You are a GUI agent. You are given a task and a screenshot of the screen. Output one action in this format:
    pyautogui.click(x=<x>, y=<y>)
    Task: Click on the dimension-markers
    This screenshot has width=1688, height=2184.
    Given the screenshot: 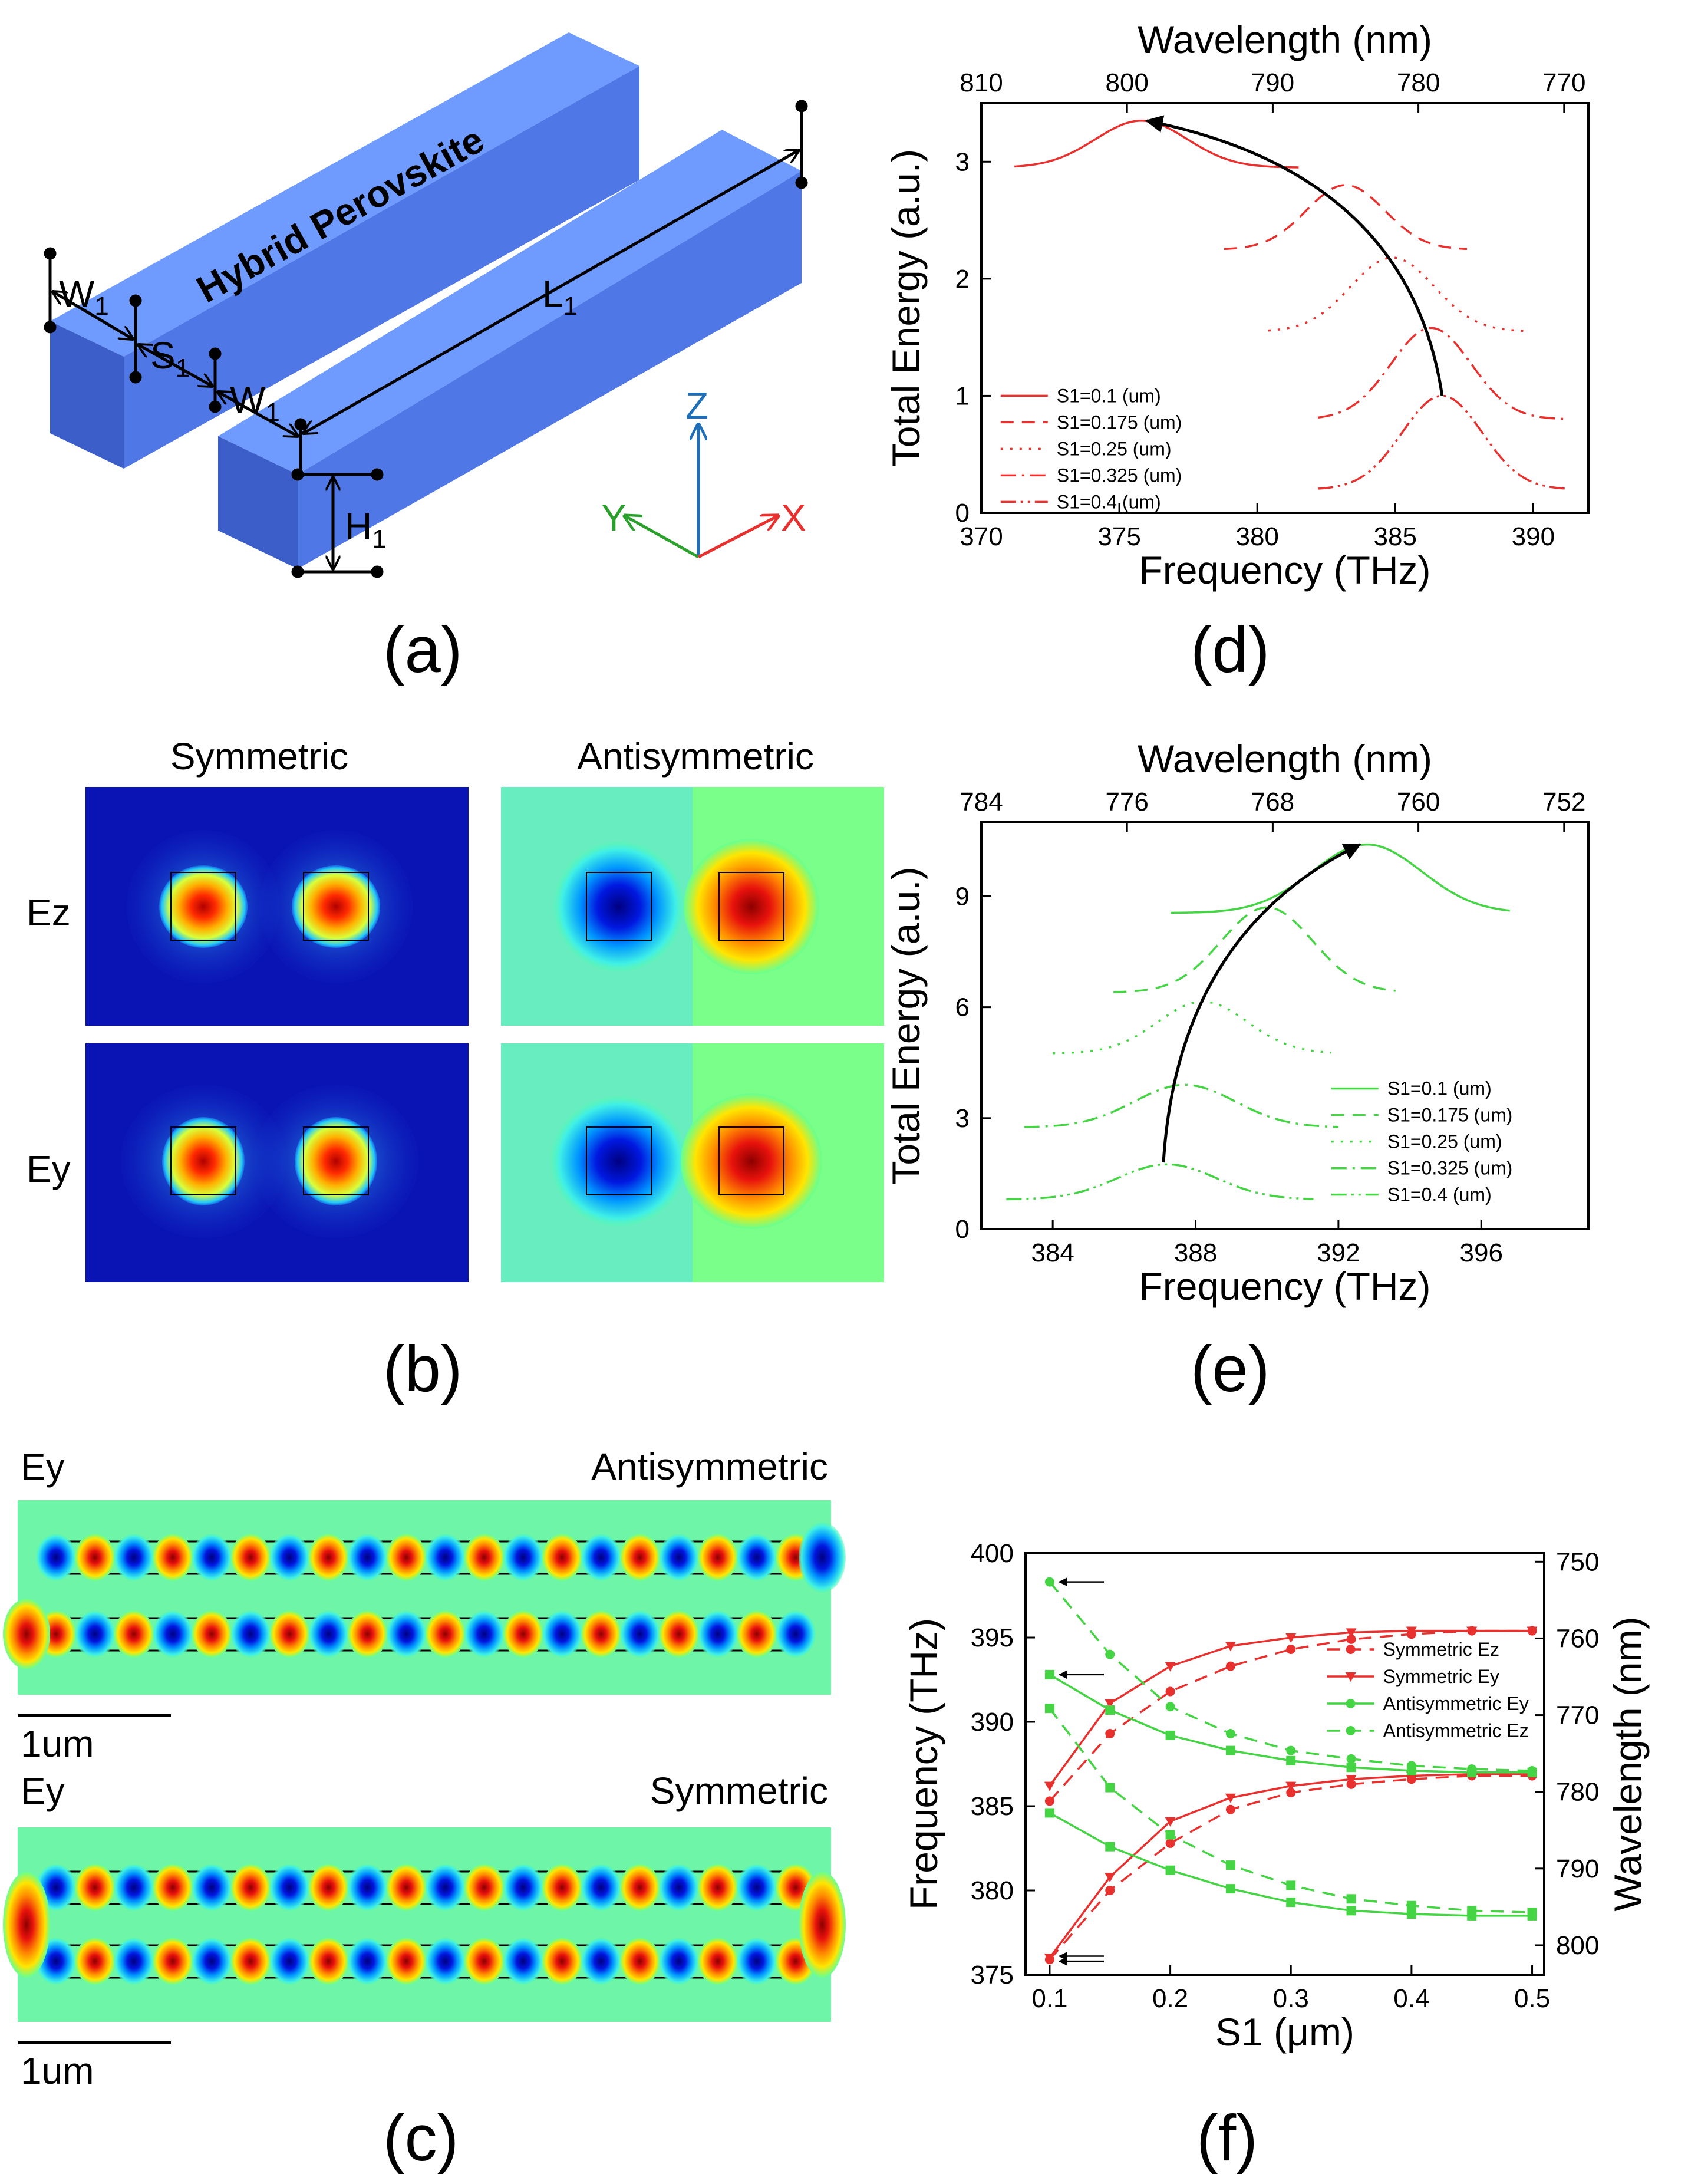 What is the action you would take?
    pyautogui.click(x=426, y=339)
    